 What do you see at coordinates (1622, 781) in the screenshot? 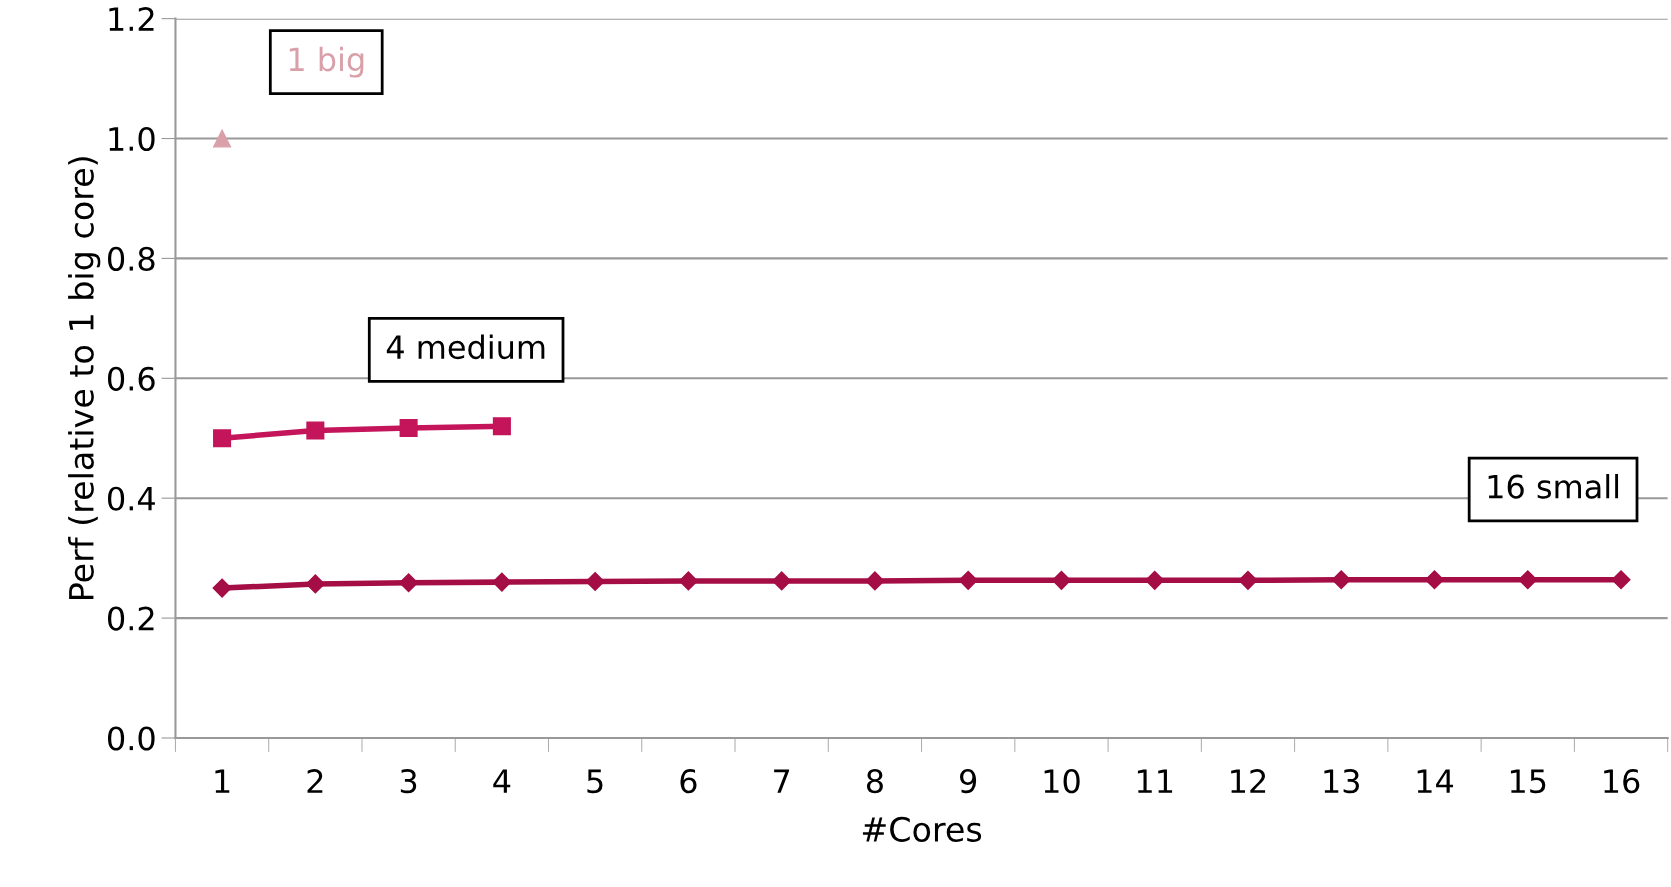
I see `x-tick-label: 16` at bounding box center [1622, 781].